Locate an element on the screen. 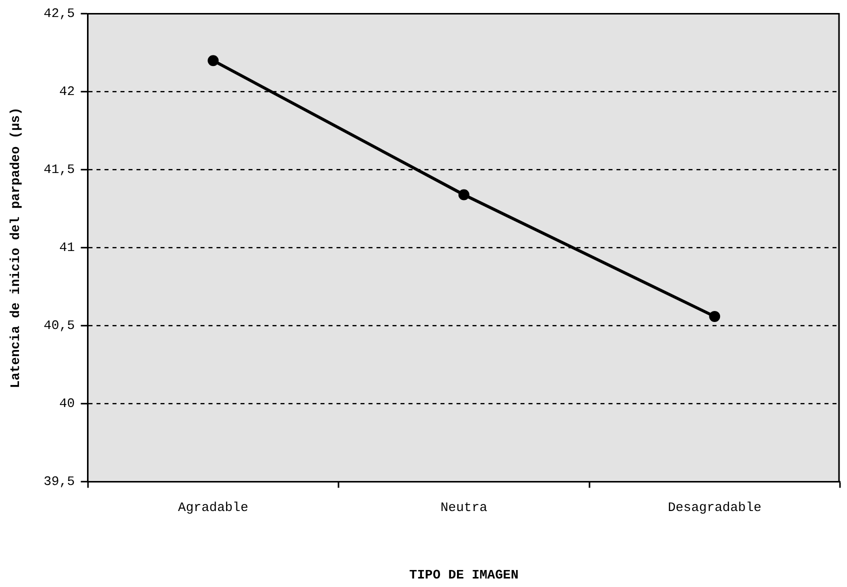 Image resolution: width=847 pixels, height=587 pixels. y-tick-label: 41 is located at coordinates (67, 248).